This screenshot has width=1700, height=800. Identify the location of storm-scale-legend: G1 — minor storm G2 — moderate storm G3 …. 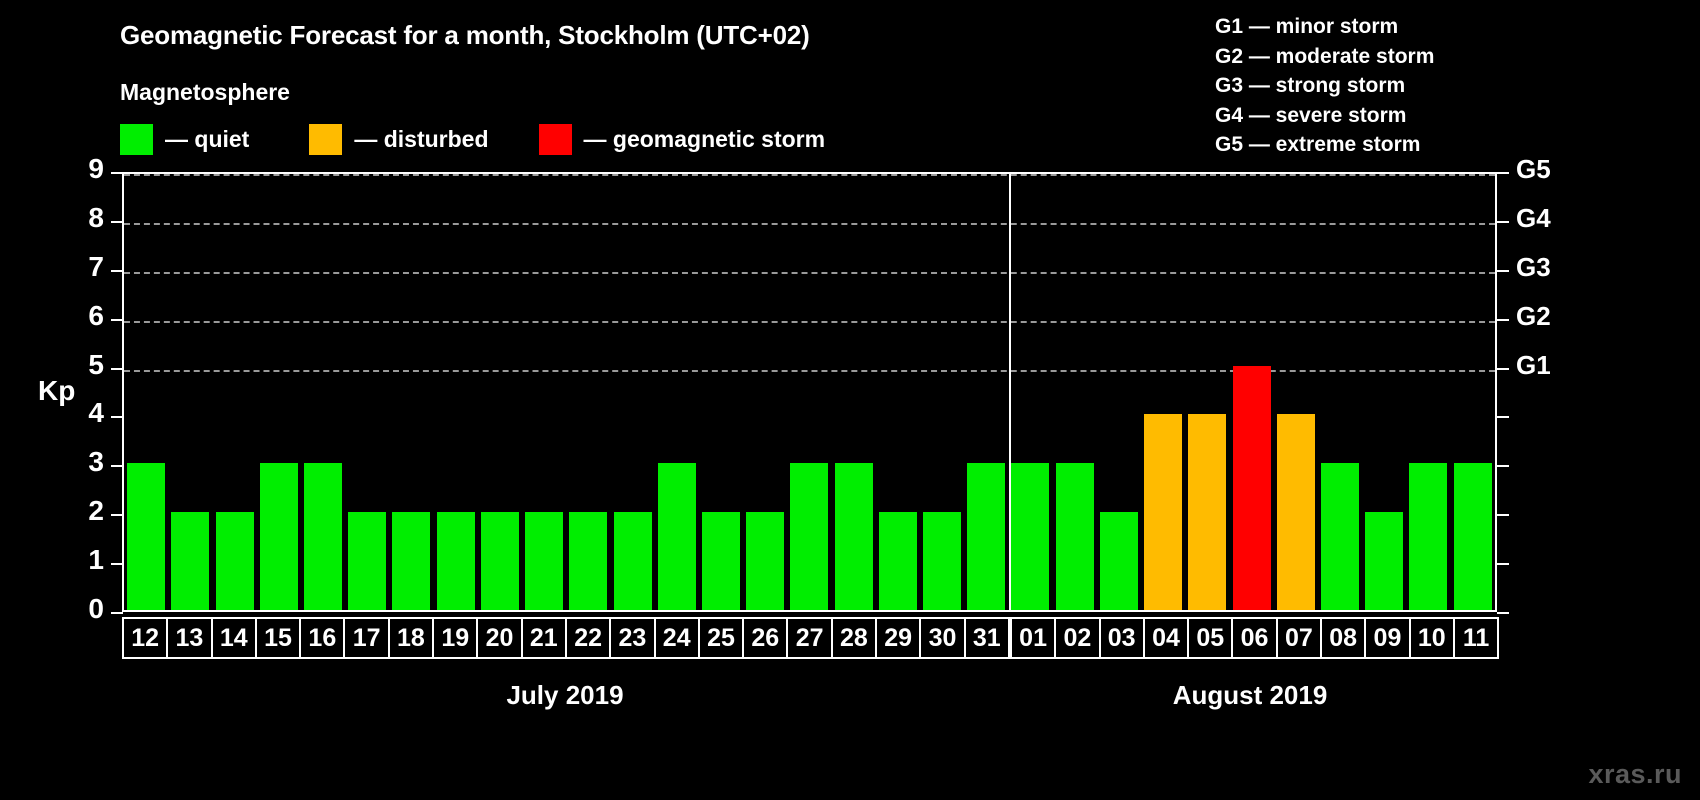
(1324, 86).